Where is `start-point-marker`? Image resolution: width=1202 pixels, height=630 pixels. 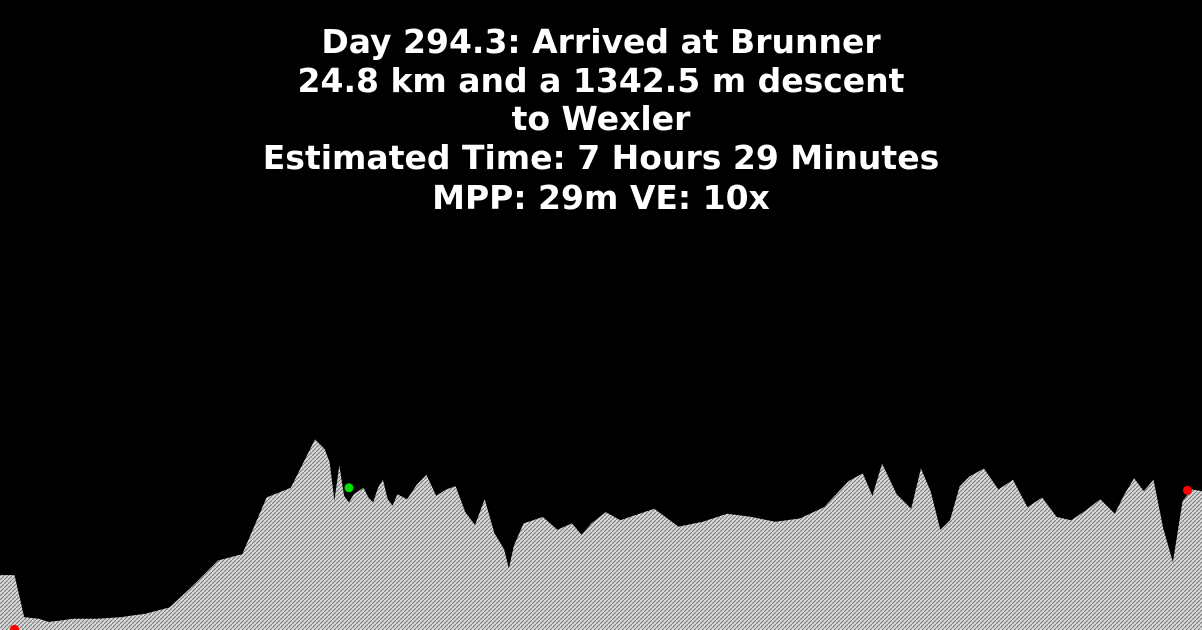
start-point-marker is located at coordinates (14, 627).